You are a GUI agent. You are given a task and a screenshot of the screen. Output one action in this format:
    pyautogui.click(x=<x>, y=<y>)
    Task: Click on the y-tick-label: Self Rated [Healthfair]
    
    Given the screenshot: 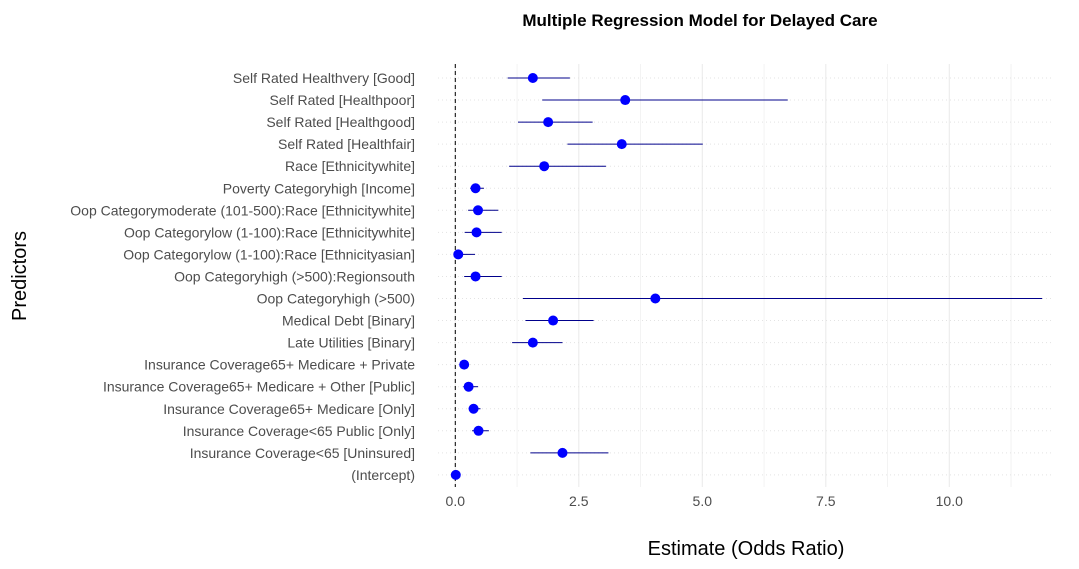 What is the action you would take?
    pyautogui.click(x=346, y=144)
    